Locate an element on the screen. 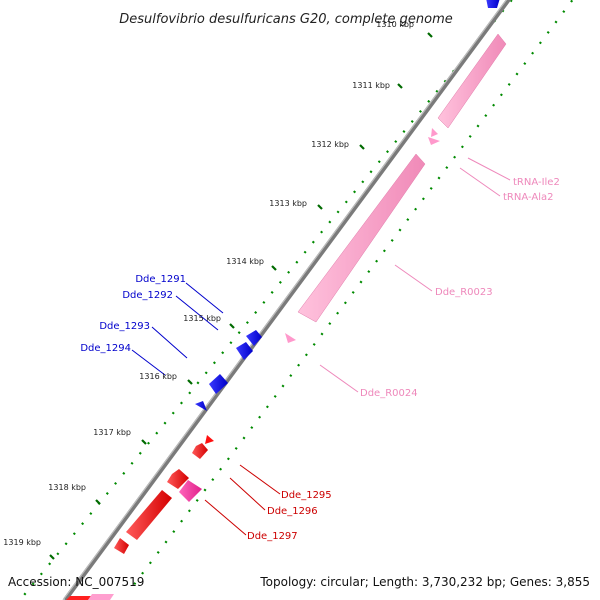 The image size is (600, 600). kbp-label: 1318 kbp is located at coordinates (67, 487).